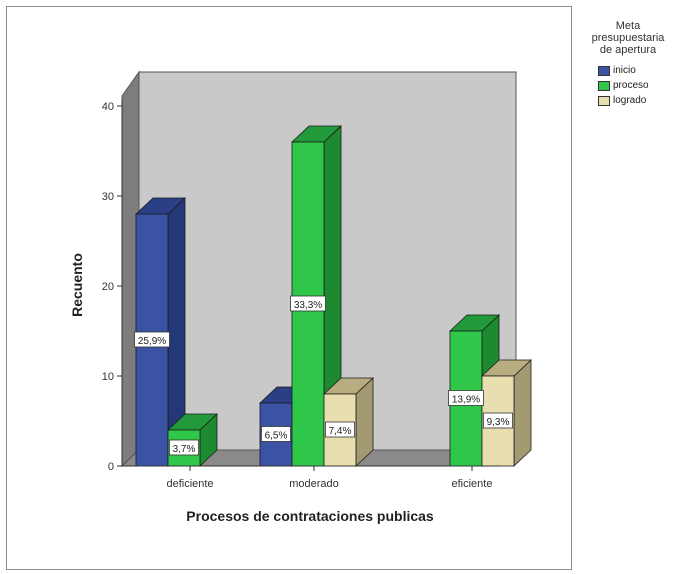  I want to click on data-label-text: 33,3%, so click(308, 305).